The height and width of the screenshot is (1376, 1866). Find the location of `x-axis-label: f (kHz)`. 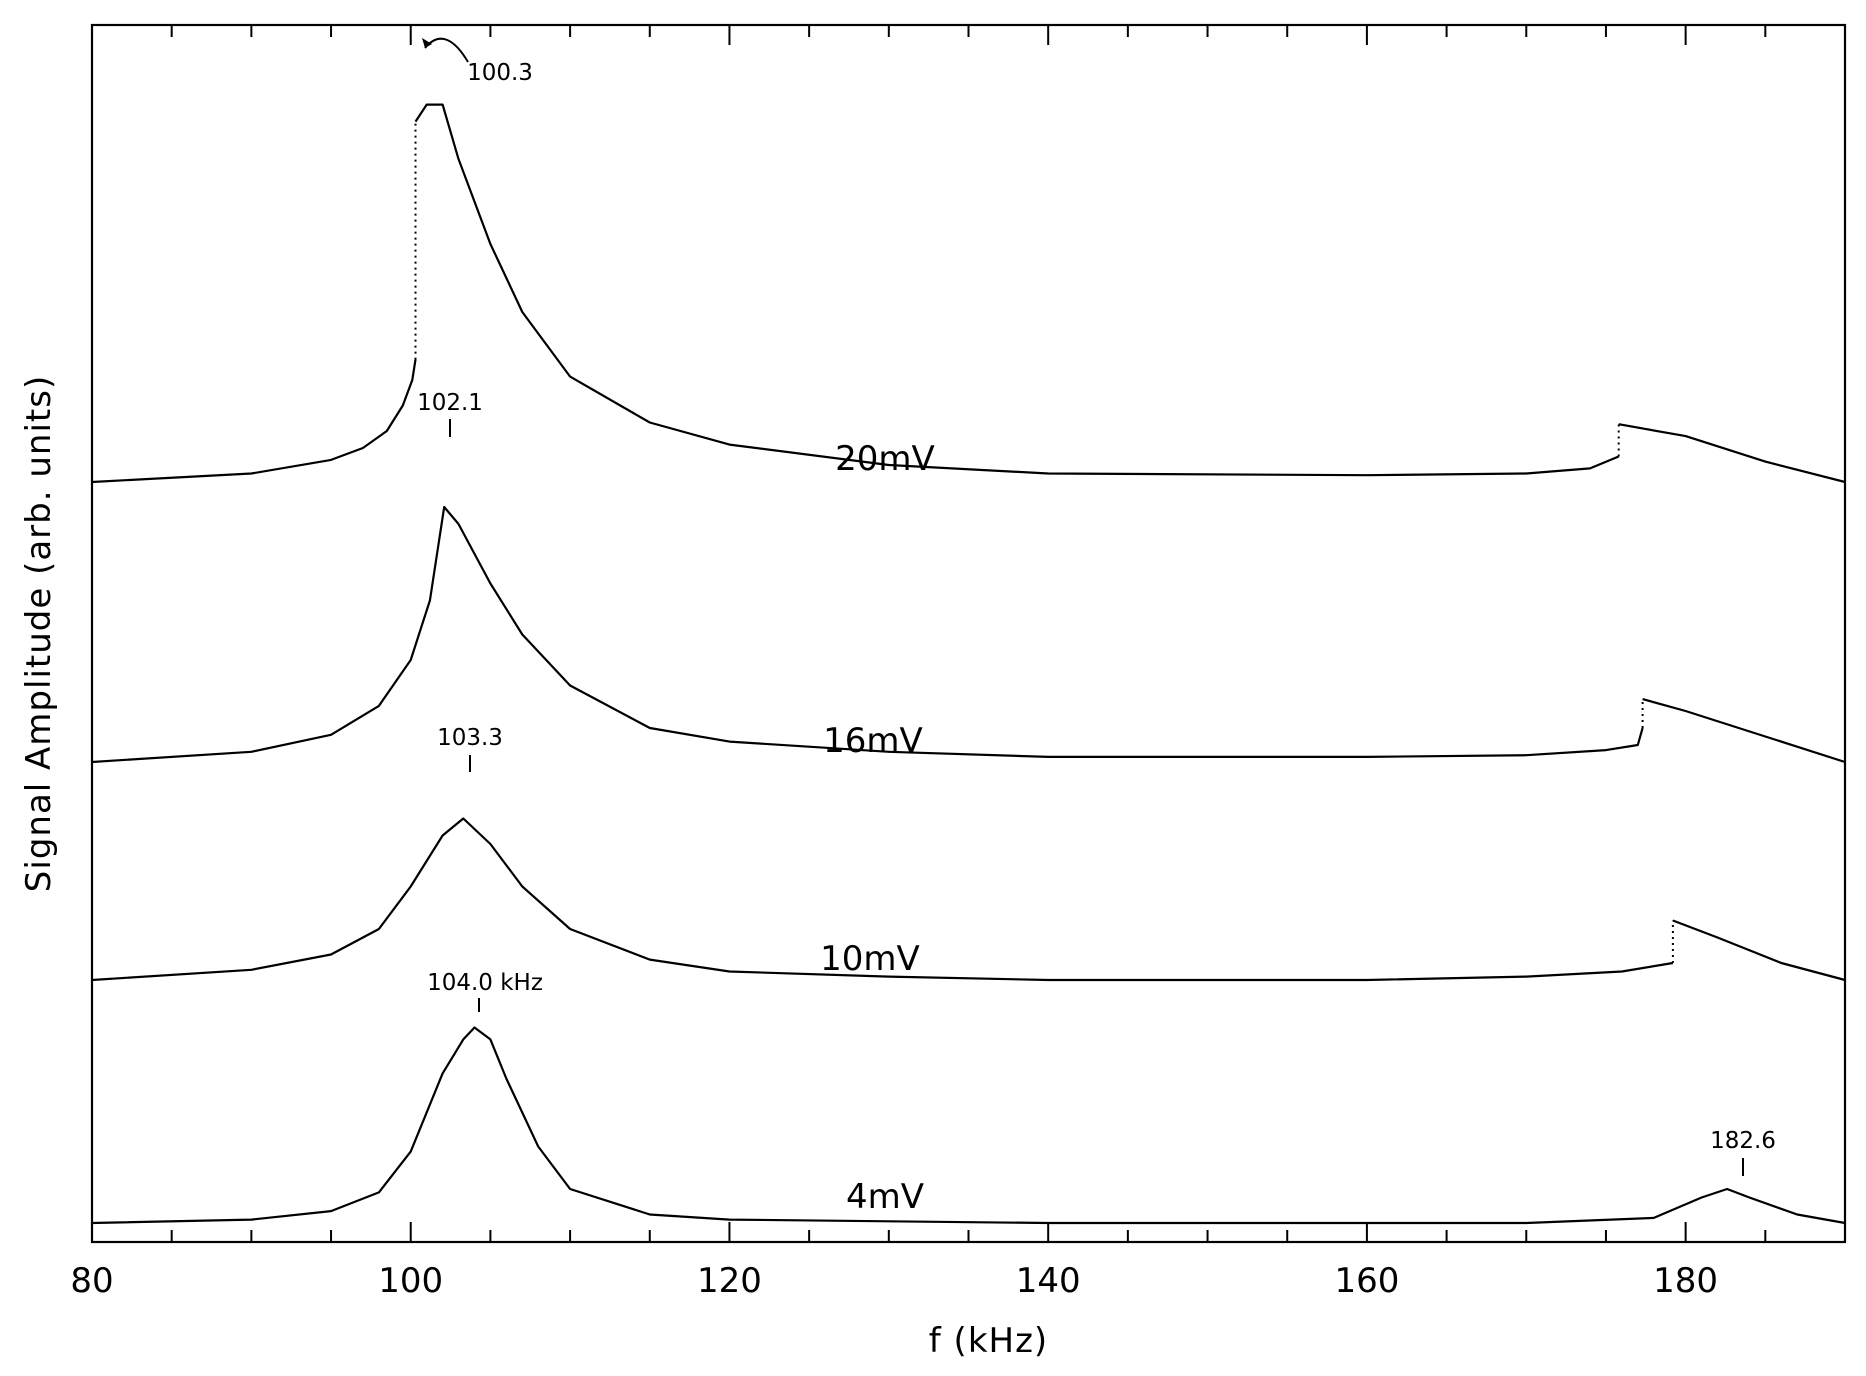

x-axis-label: f (kHz) is located at coordinates (988, 1341).